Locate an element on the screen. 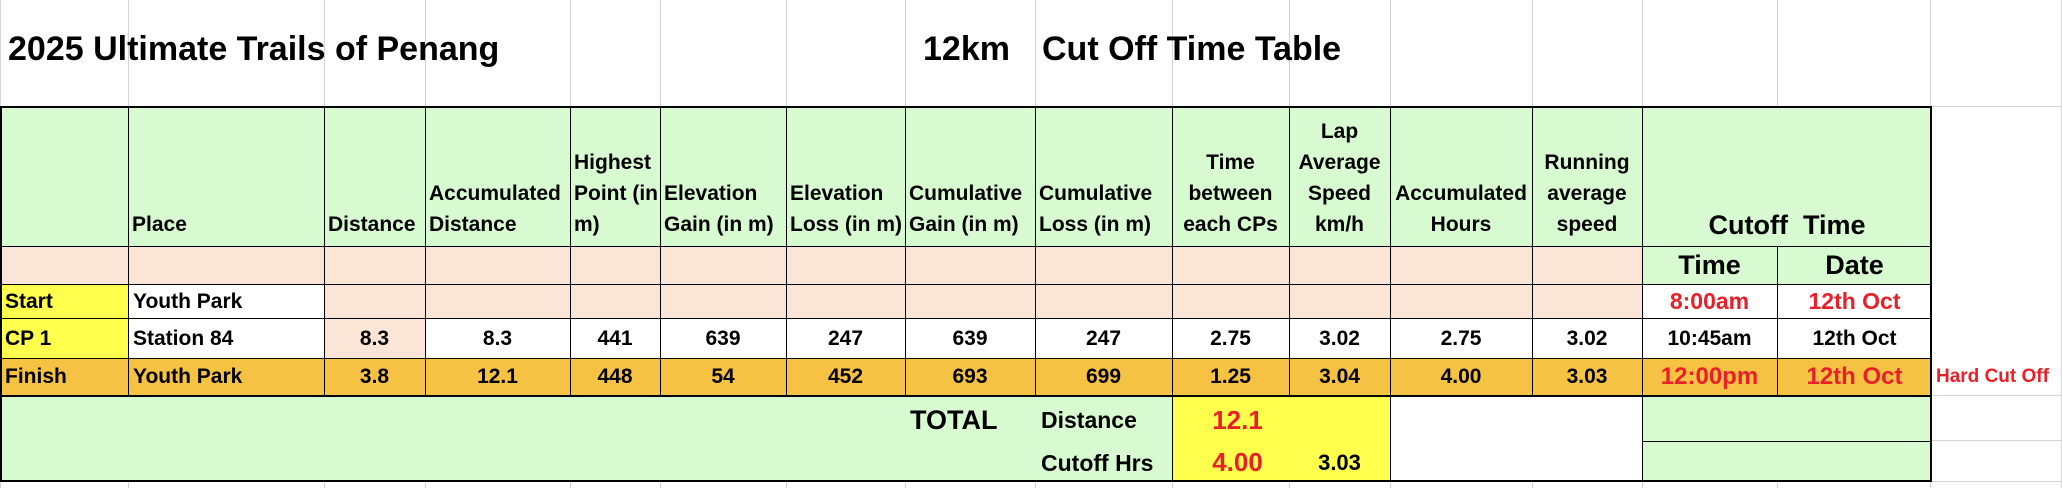 The height and width of the screenshot is (488, 2062). row-cum-gain-finish: 693 is located at coordinates (970, 376).